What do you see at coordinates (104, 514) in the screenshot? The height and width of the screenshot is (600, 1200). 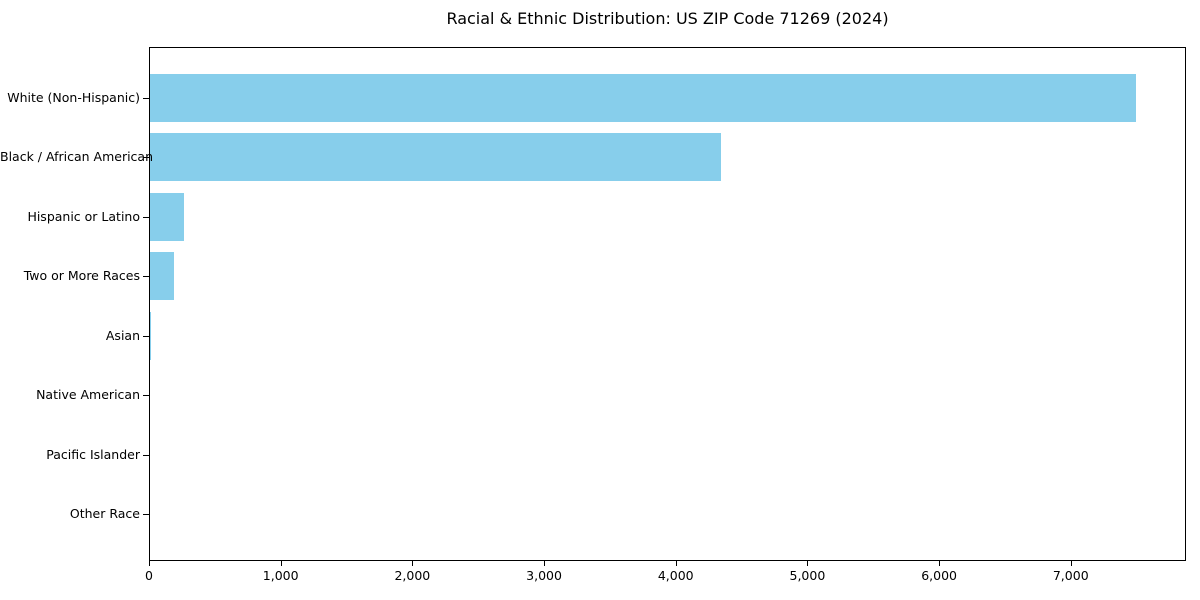 I see `y-tick-label-other-race: Other Race` at bounding box center [104, 514].